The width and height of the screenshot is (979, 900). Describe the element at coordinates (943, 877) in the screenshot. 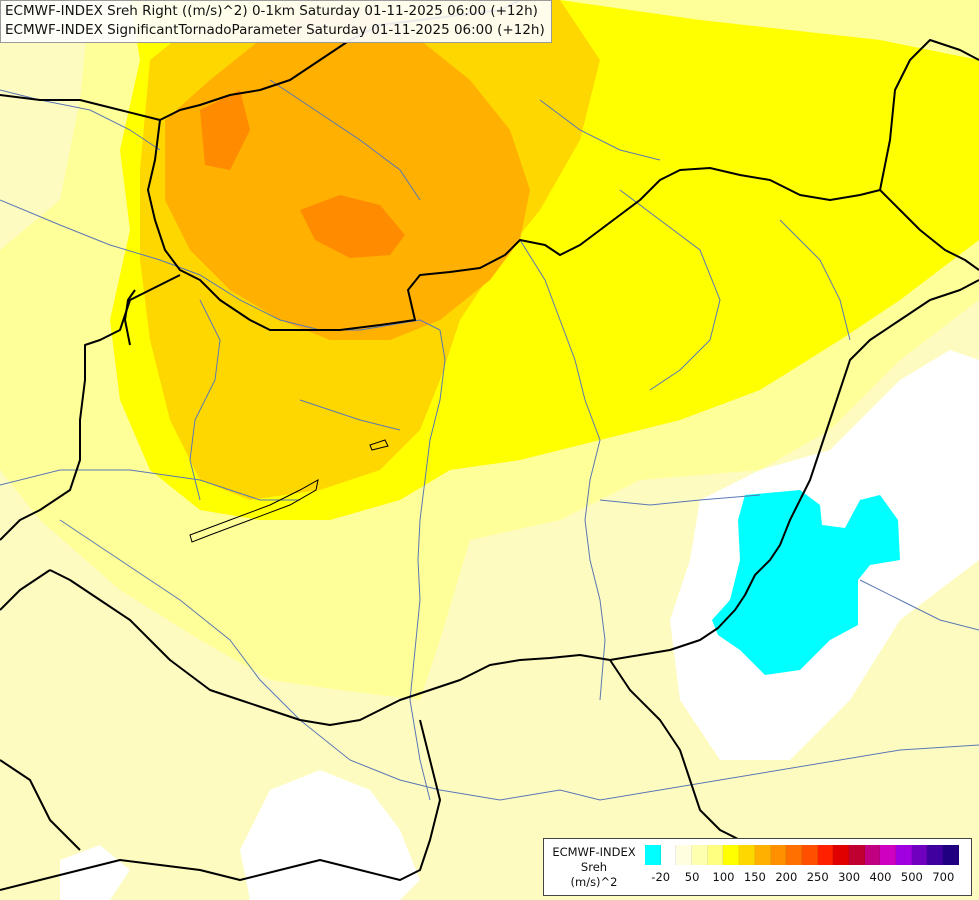

I see `legend-tick-label: 700` at that location.